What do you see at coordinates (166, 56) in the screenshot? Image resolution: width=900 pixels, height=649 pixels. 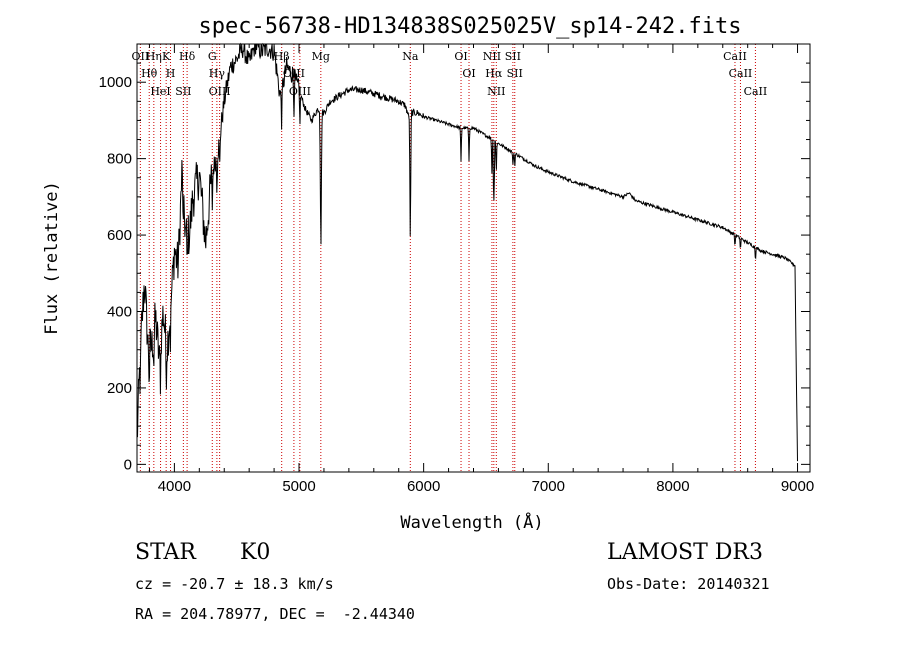 I see `absorption-line-label: K` at bounding box center [166, 56].